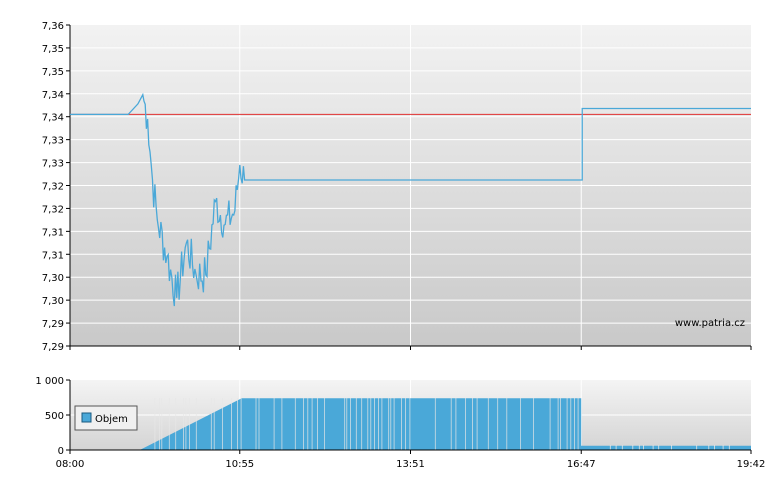  I want to click on legend-swatch, so click(86, 417).